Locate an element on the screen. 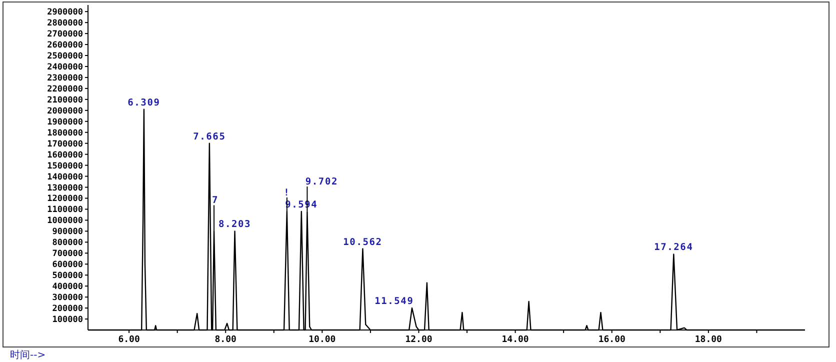 The height and width of the screenshot is (362, 836). y-tick-label: 2400000 is located at coordinates (65, 67).